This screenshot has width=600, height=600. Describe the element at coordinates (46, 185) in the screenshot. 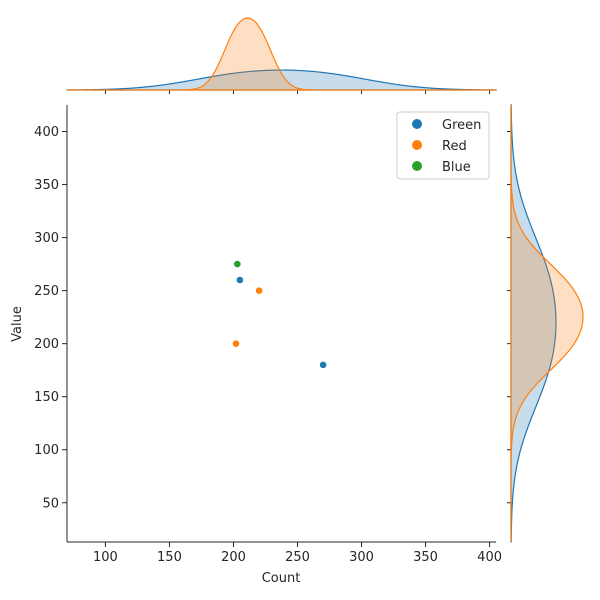

I see `y-tick-label: 350` at that location.